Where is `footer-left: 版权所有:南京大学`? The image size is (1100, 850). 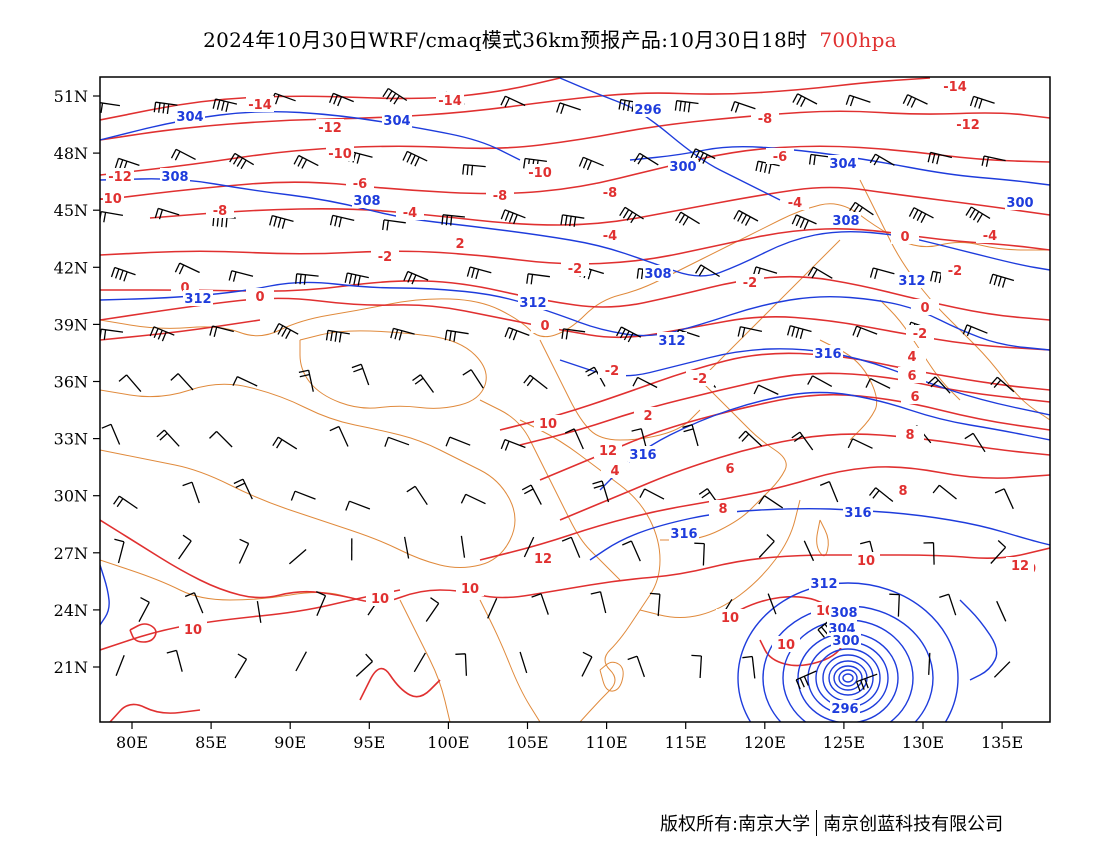 footer-left: 版权所有:南京大学 is located at coordinates (735, 824).